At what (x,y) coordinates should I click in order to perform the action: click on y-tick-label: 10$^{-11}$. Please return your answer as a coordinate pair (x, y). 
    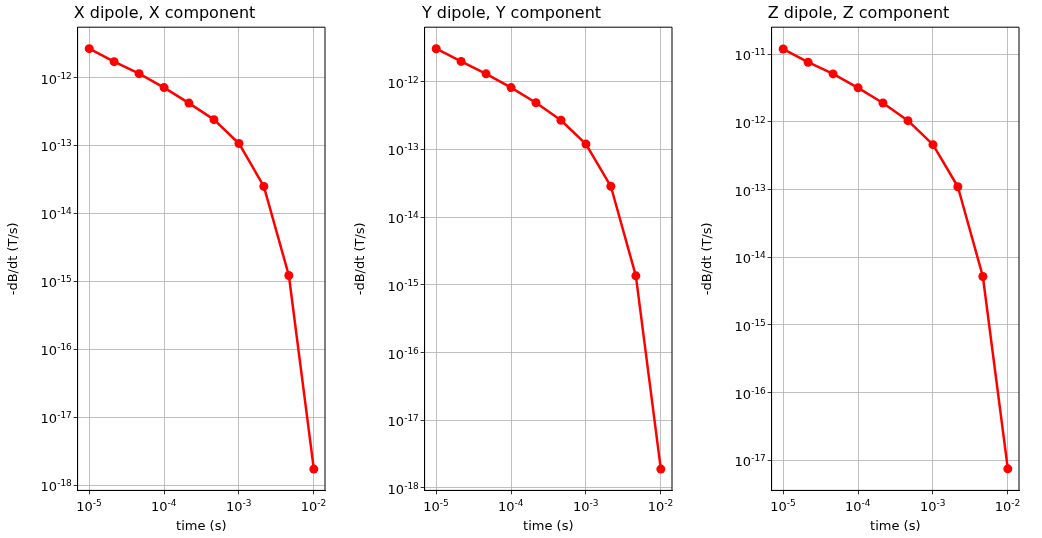
    Looking at the image, I should click on (750, 55).